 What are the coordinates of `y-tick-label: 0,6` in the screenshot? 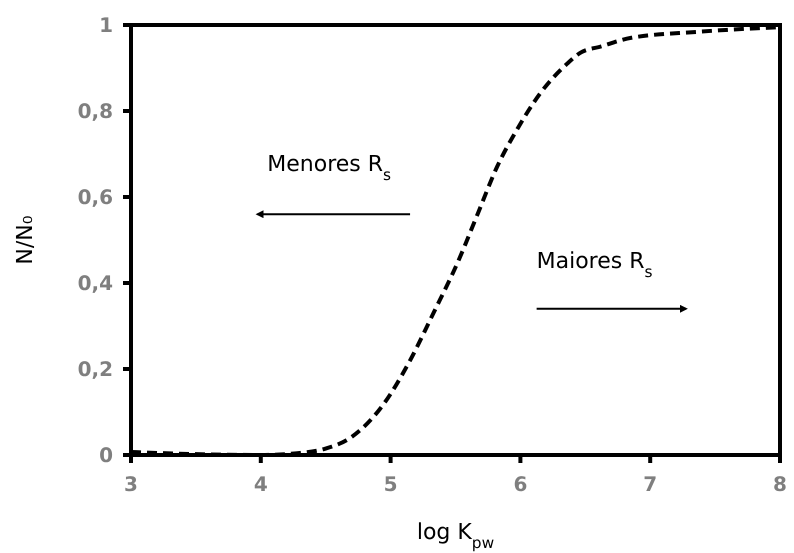 It's located at (95, 197).